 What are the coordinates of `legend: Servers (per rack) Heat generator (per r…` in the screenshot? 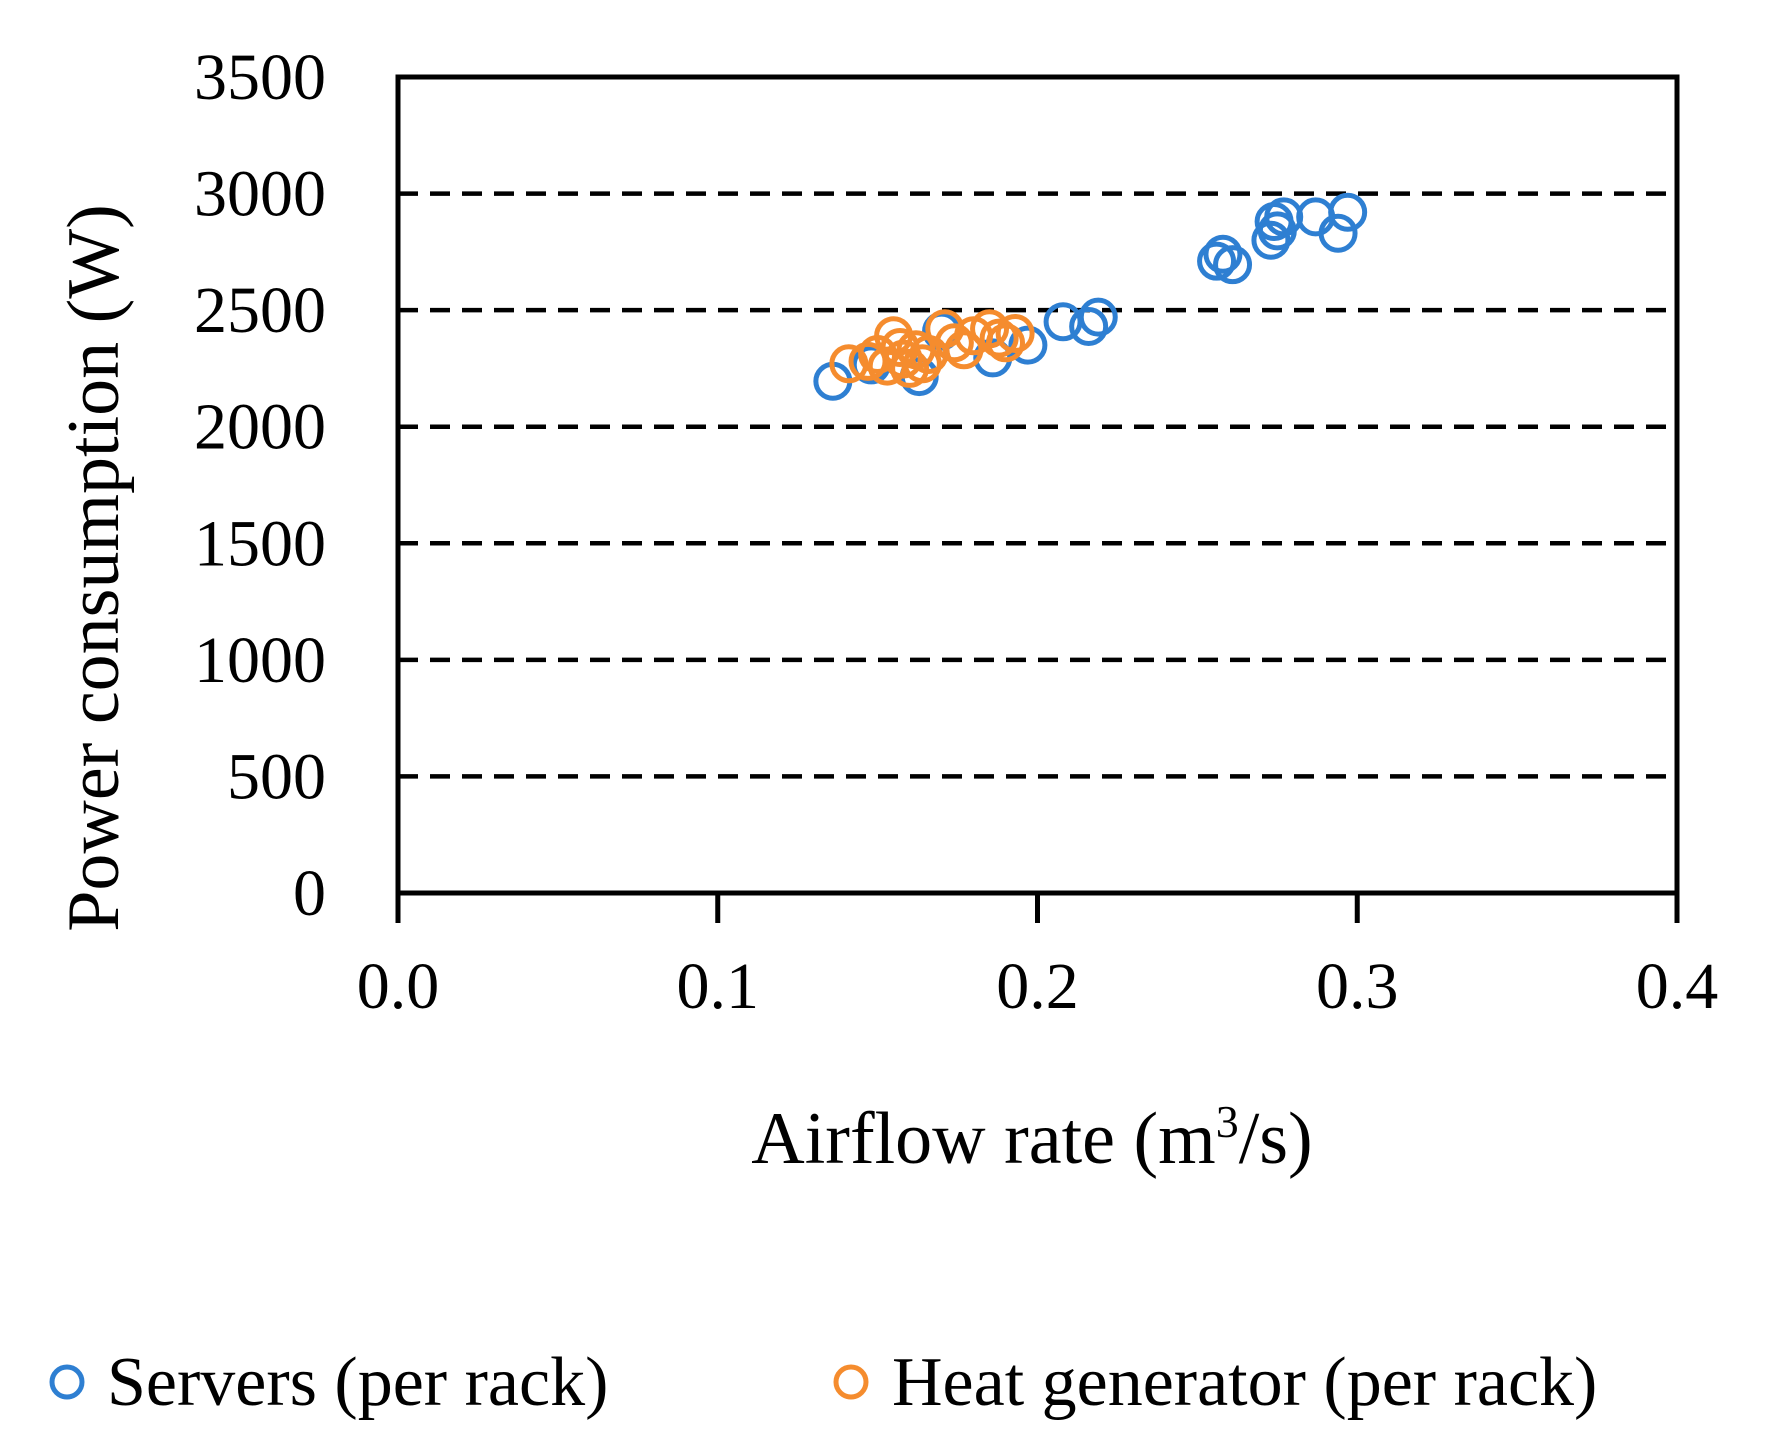 It's located at (823, 1382).